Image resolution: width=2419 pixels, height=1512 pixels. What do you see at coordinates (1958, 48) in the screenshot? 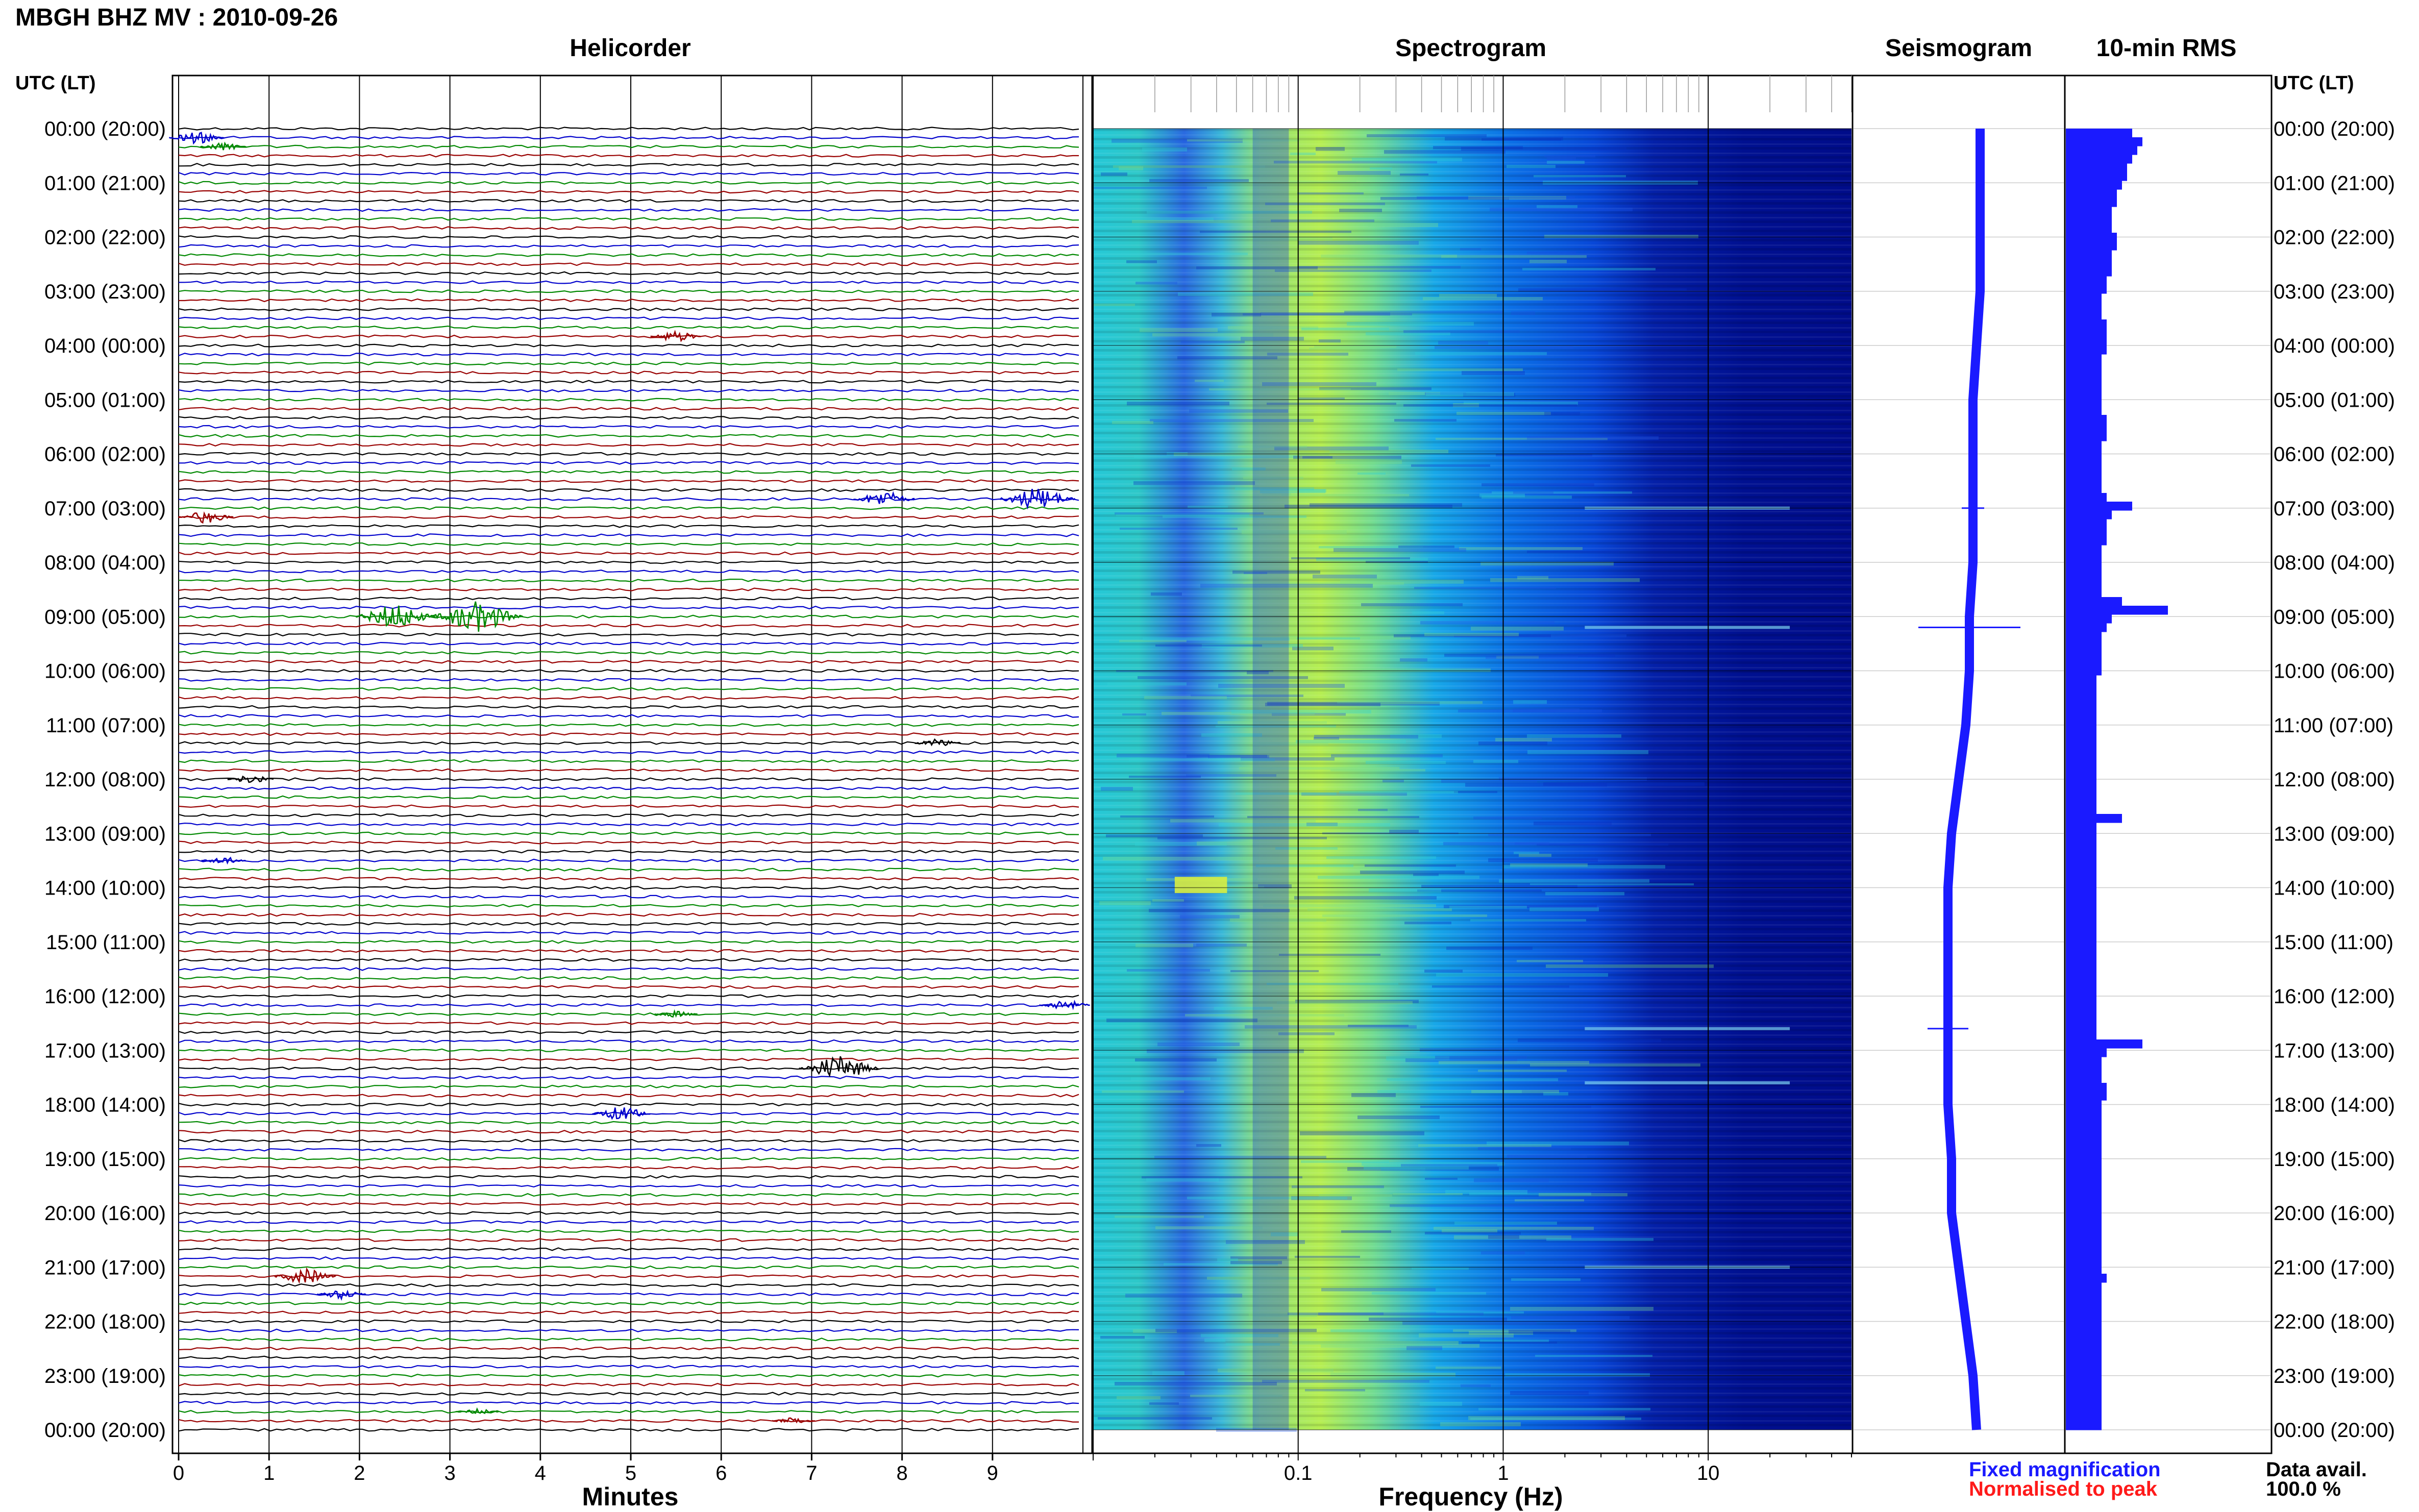
I see `seismogram-title: Seismogram` at bounding box center [1958, 48].